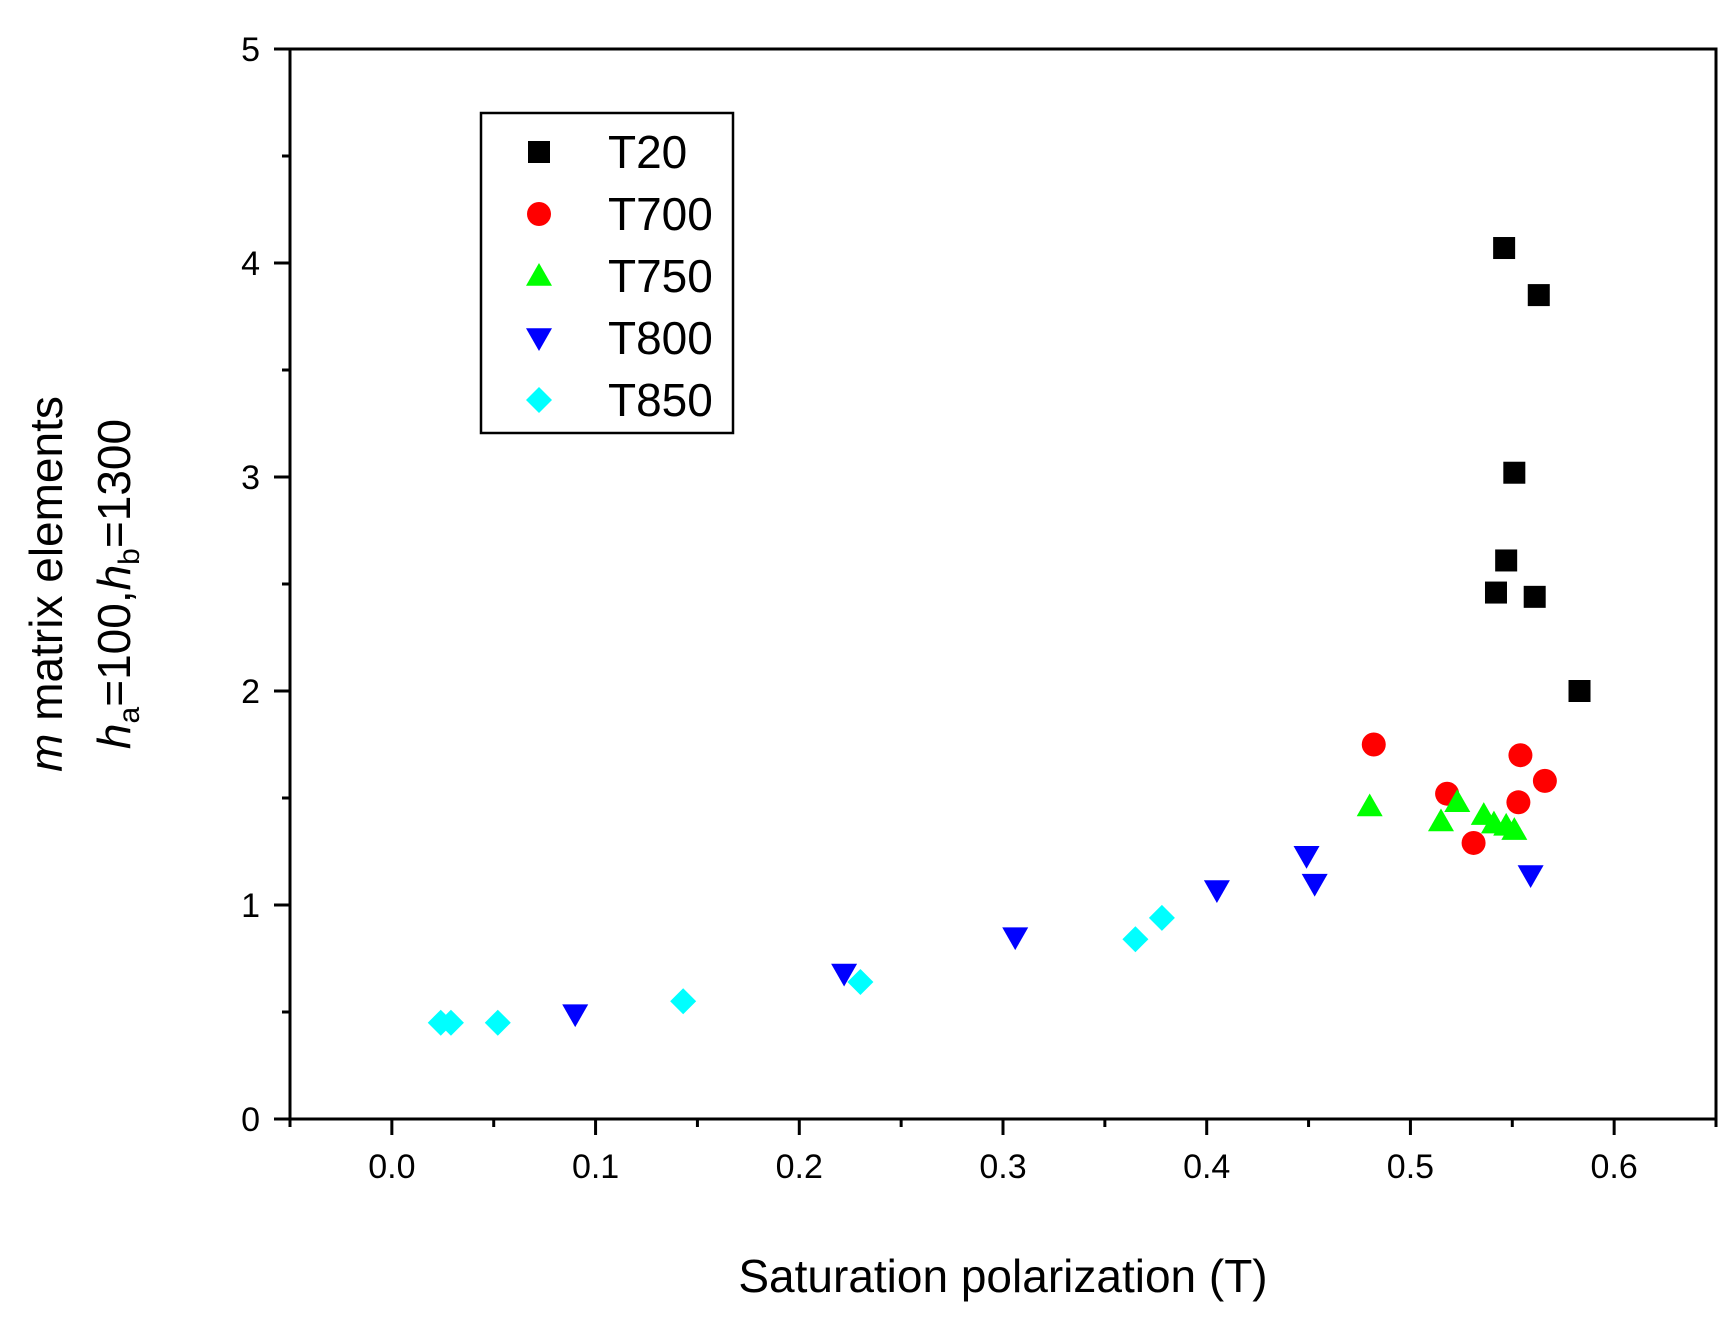 This screenshot has width=1731, height=1323. What do you see at coordinates (801, 970) in the screenshot?
I see `series-t850` at bounding box center [801, 970].